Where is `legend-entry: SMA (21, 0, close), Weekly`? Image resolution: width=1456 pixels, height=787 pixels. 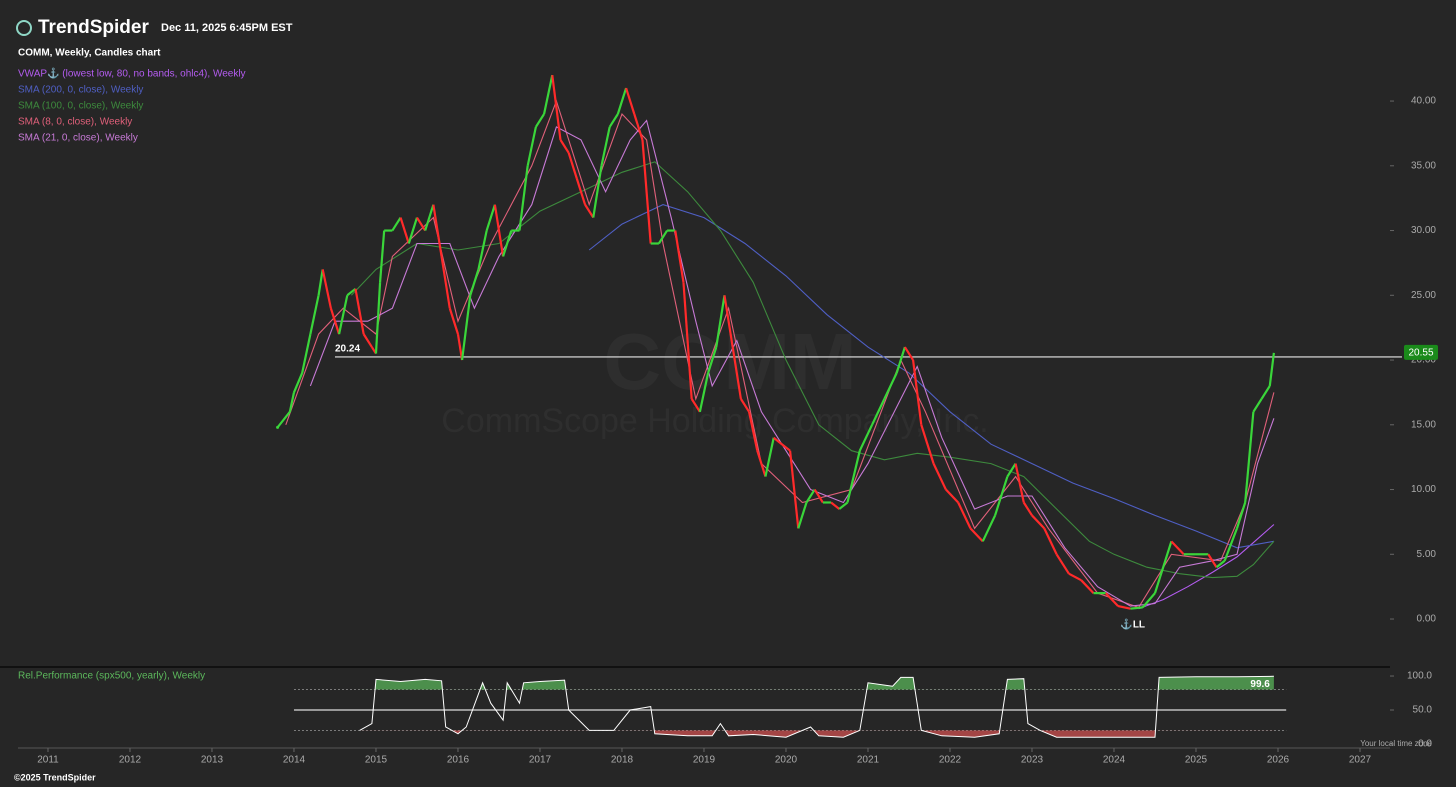 legend-entry: SMA (21, 0, close), Weekly is located at coordinates (78, 138).